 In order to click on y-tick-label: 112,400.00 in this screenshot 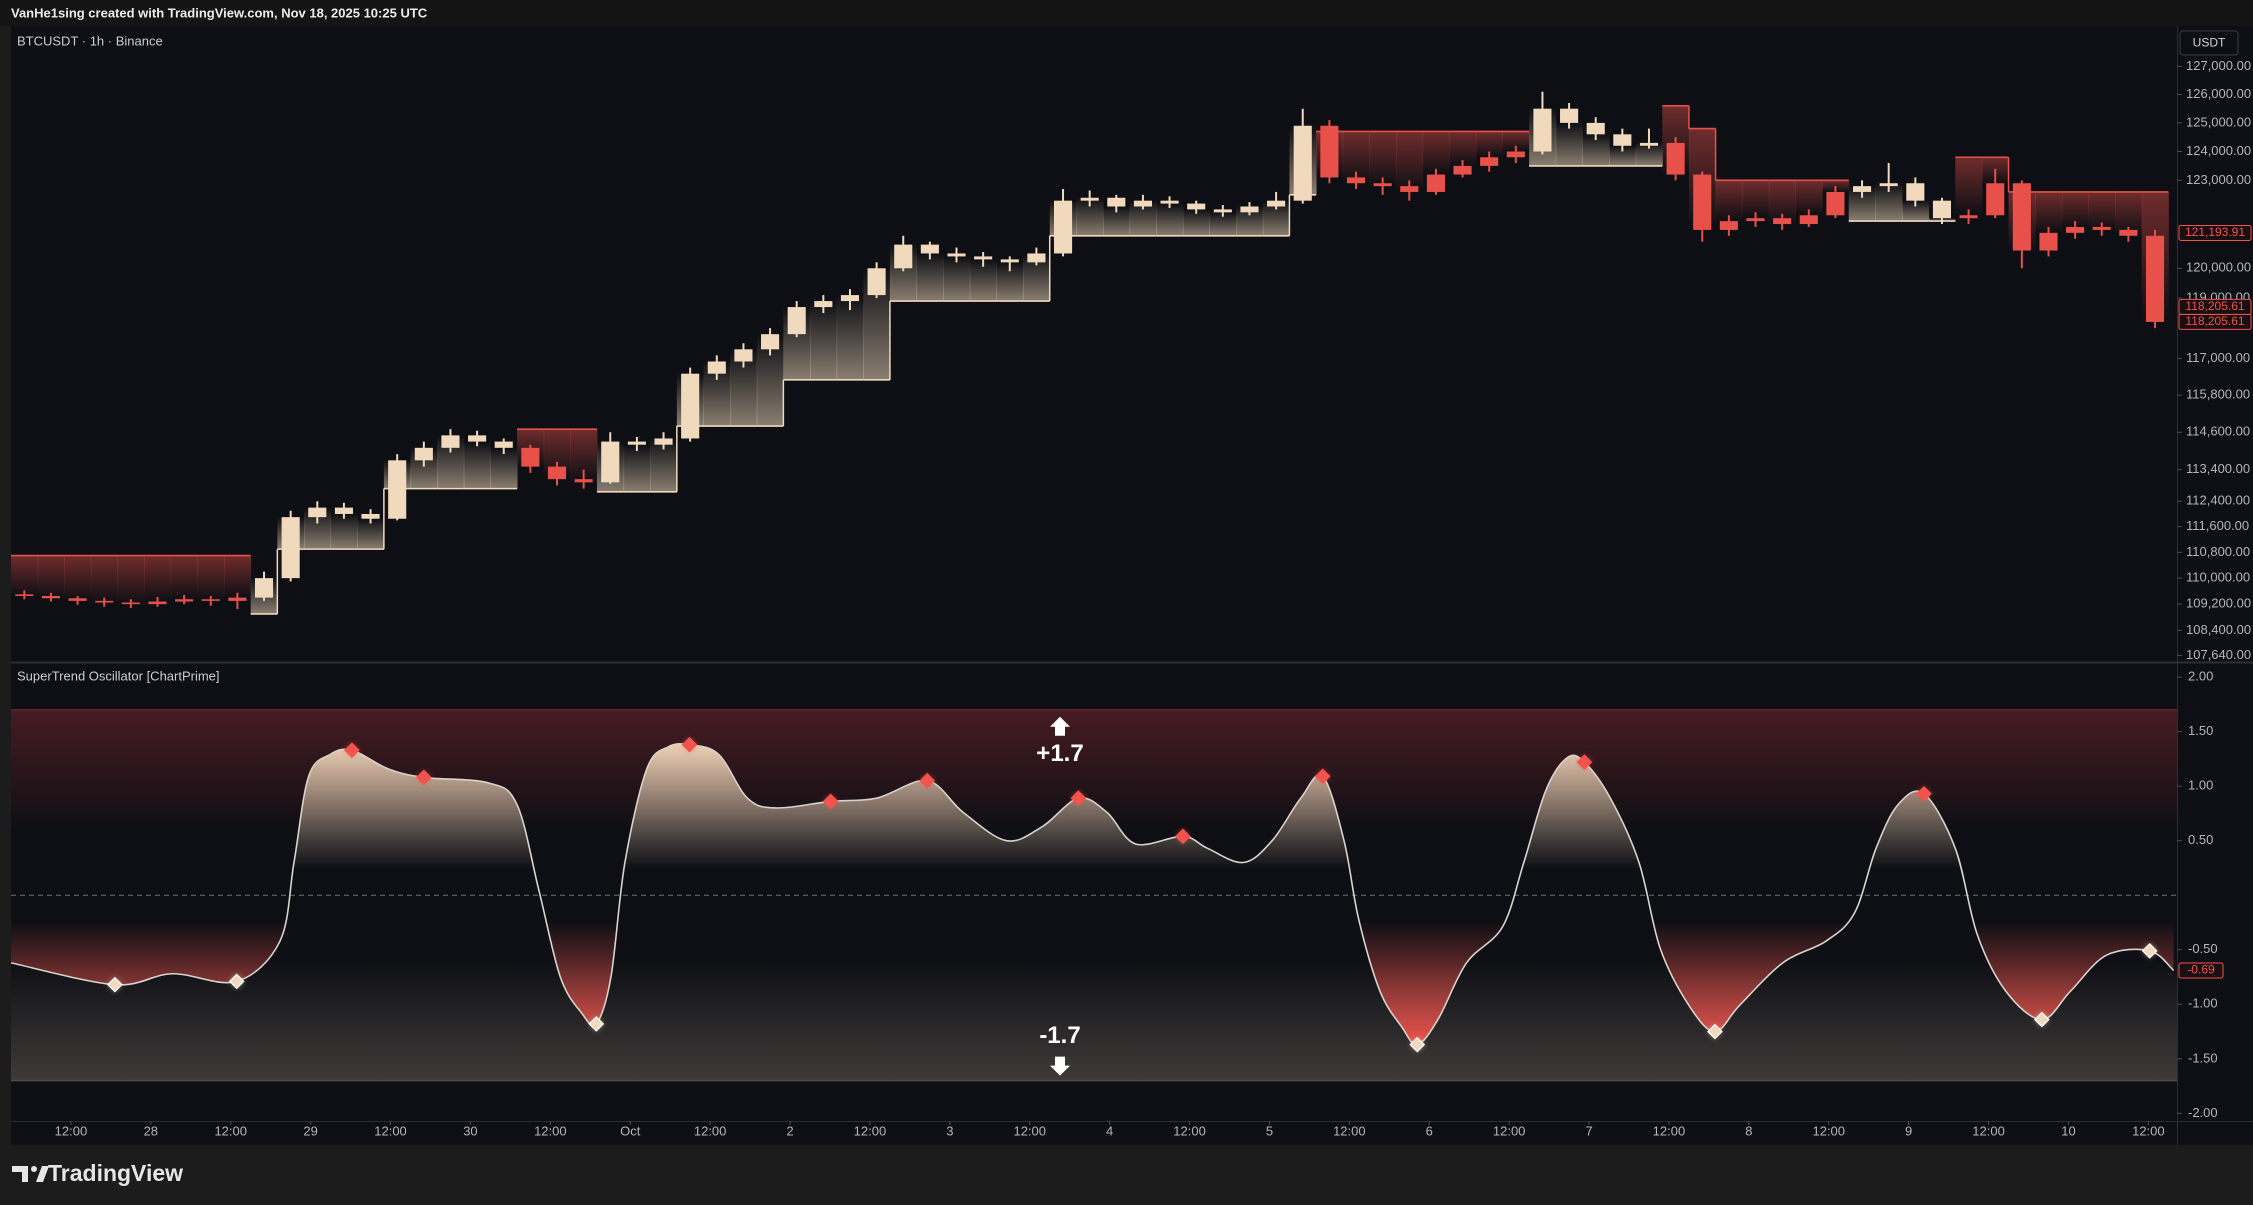, I will do `click(2218, 500)`.